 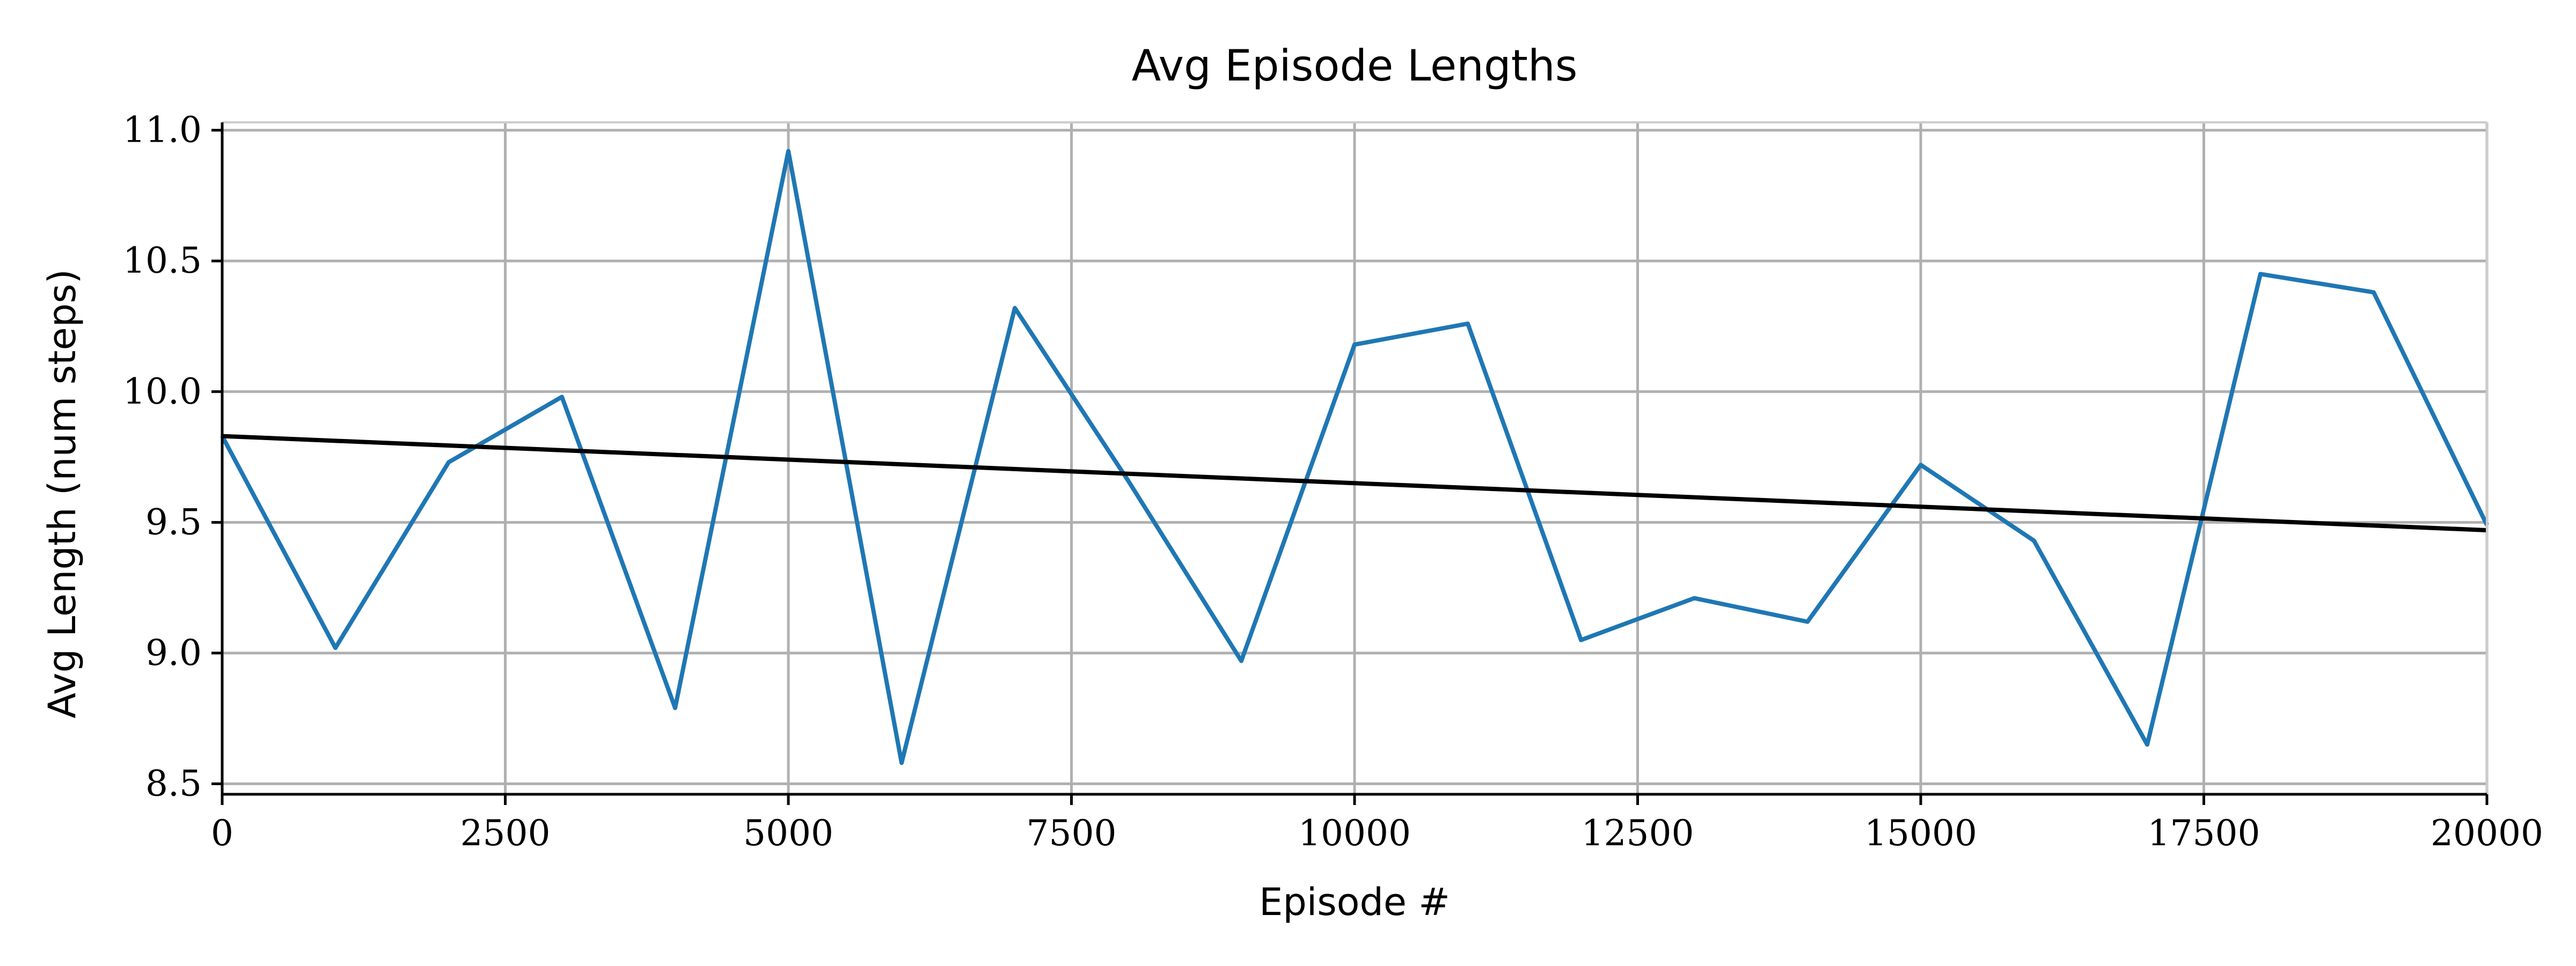 I want to click on x-tick-label: 5000, so click(x=788, y=833).